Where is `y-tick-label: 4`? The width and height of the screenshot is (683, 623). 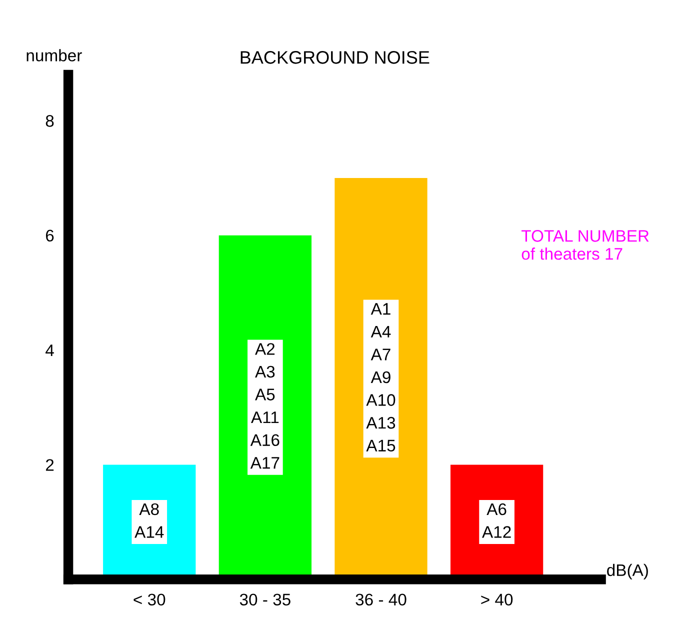
y-tick-label: 4 is located at coordinates (50, 350).